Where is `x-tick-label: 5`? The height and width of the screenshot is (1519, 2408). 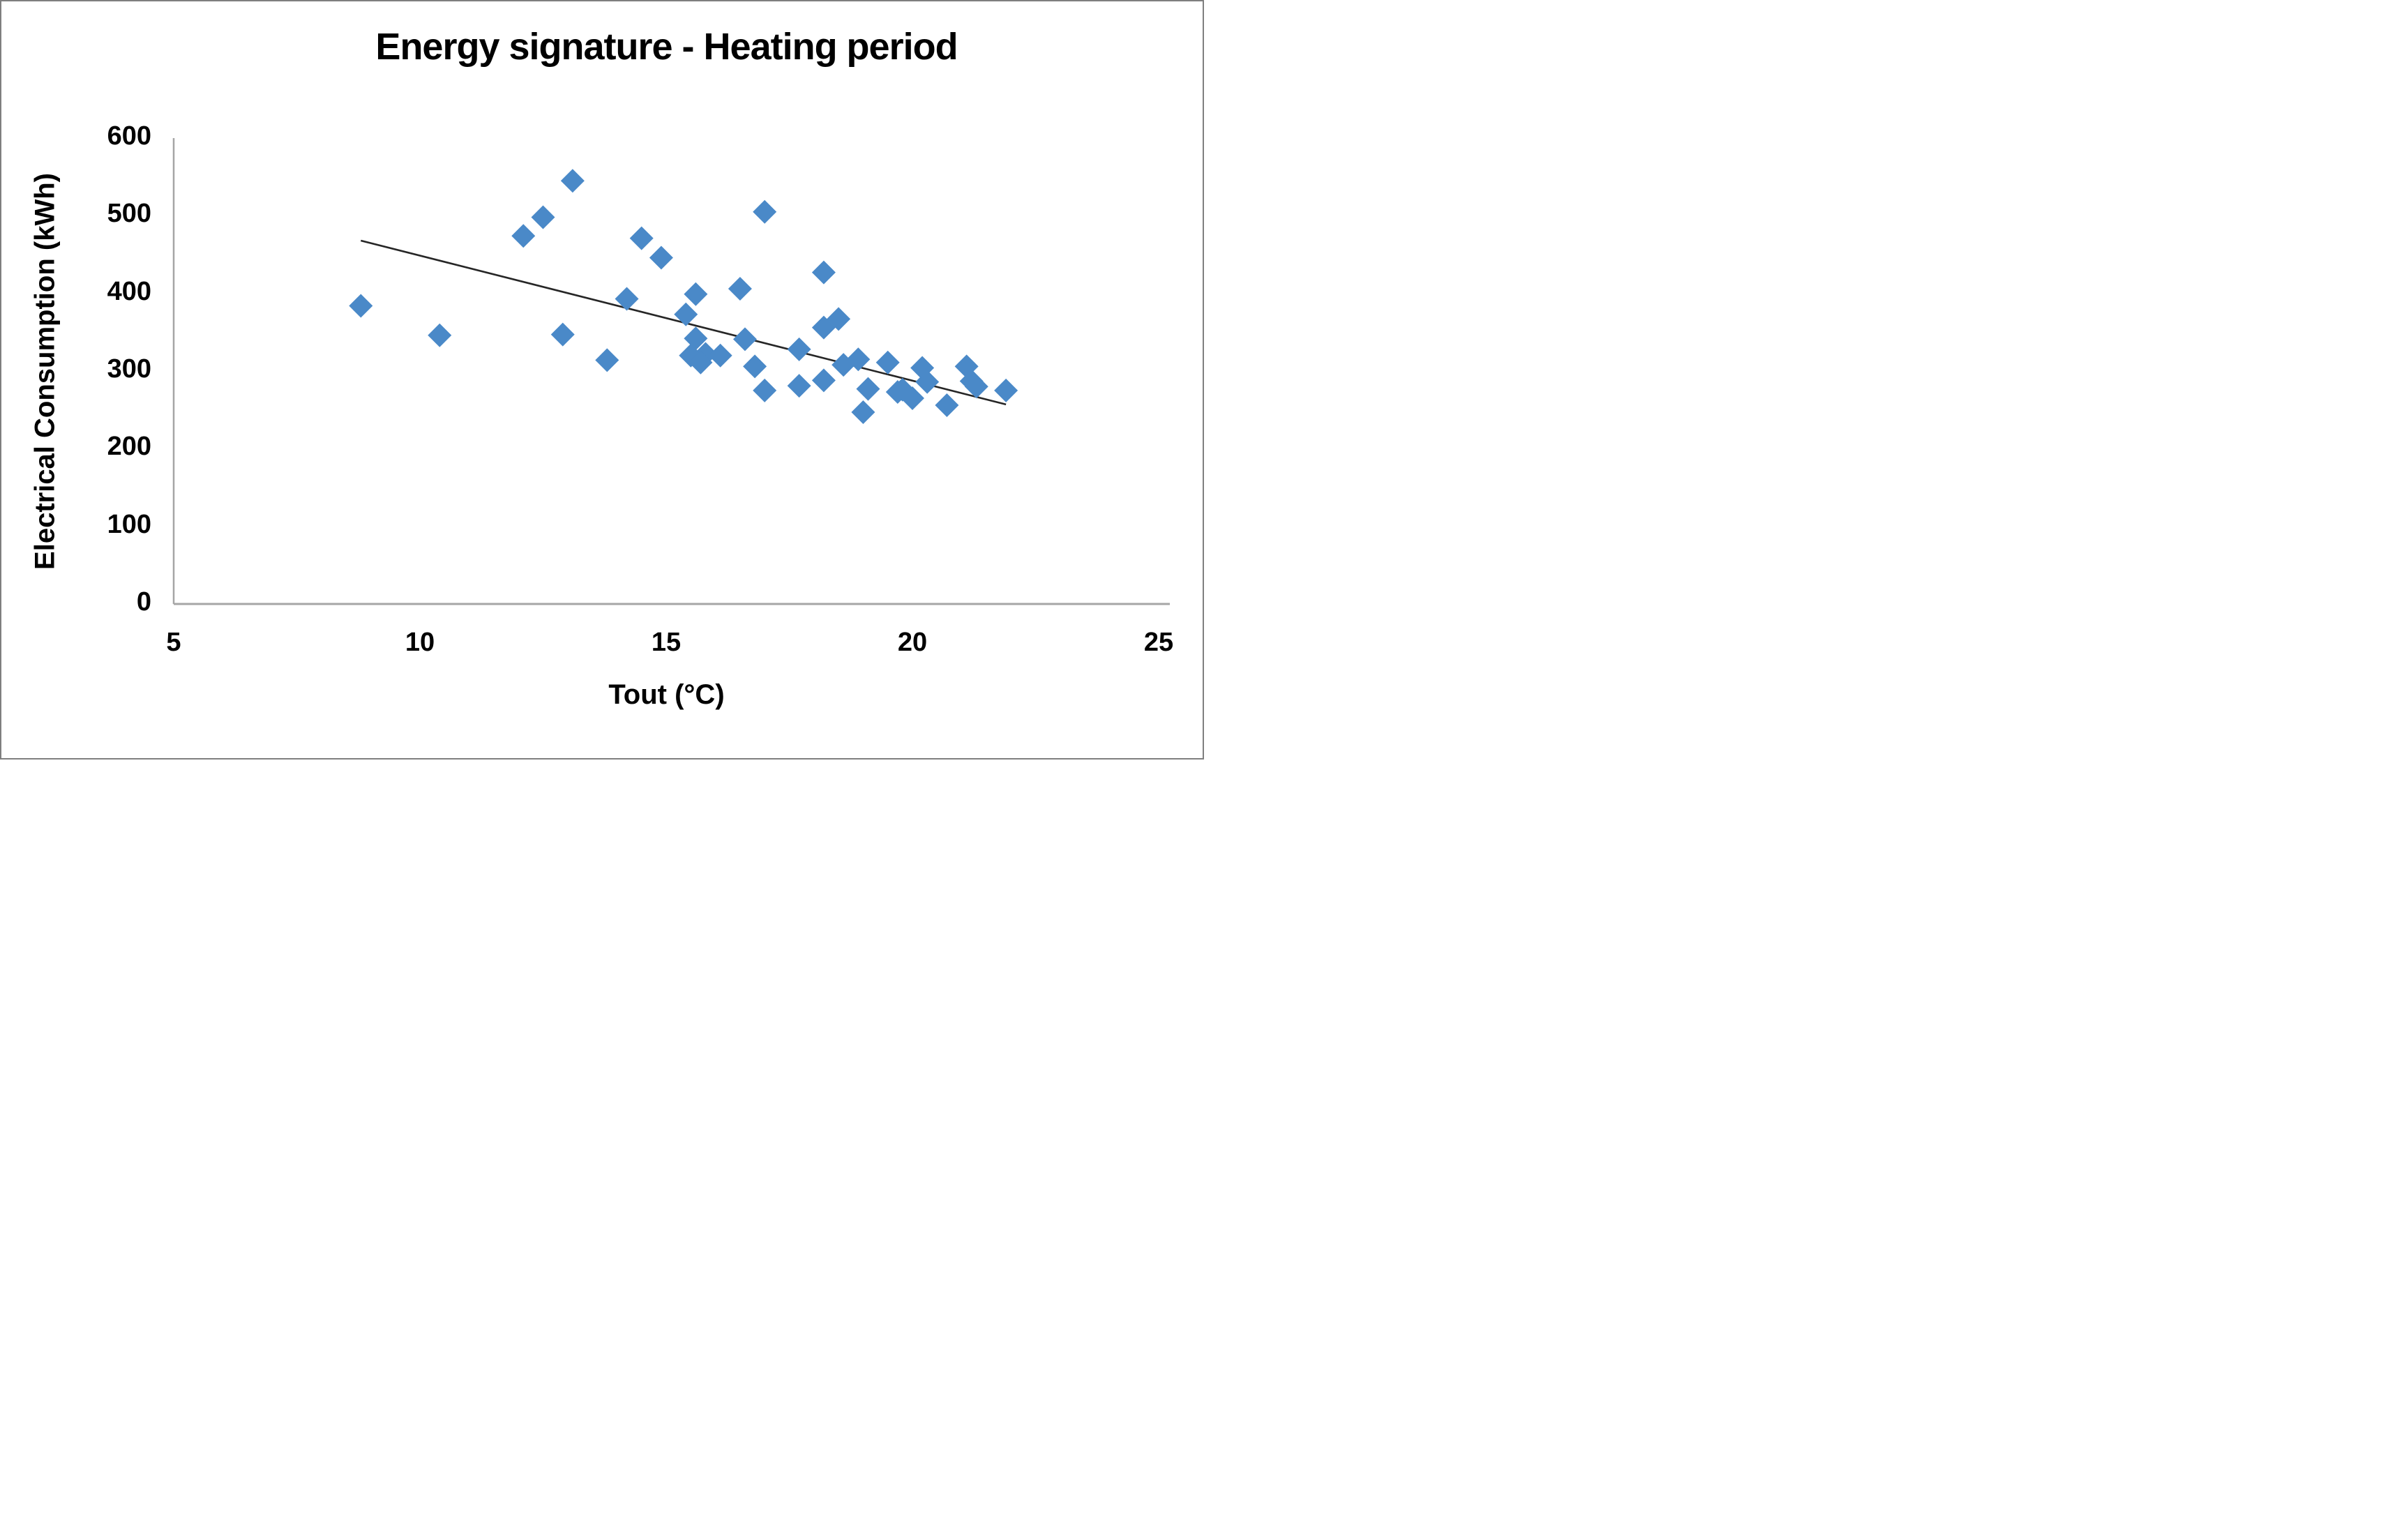 x-tick-label: 5 is located at coordinates (173, 642).